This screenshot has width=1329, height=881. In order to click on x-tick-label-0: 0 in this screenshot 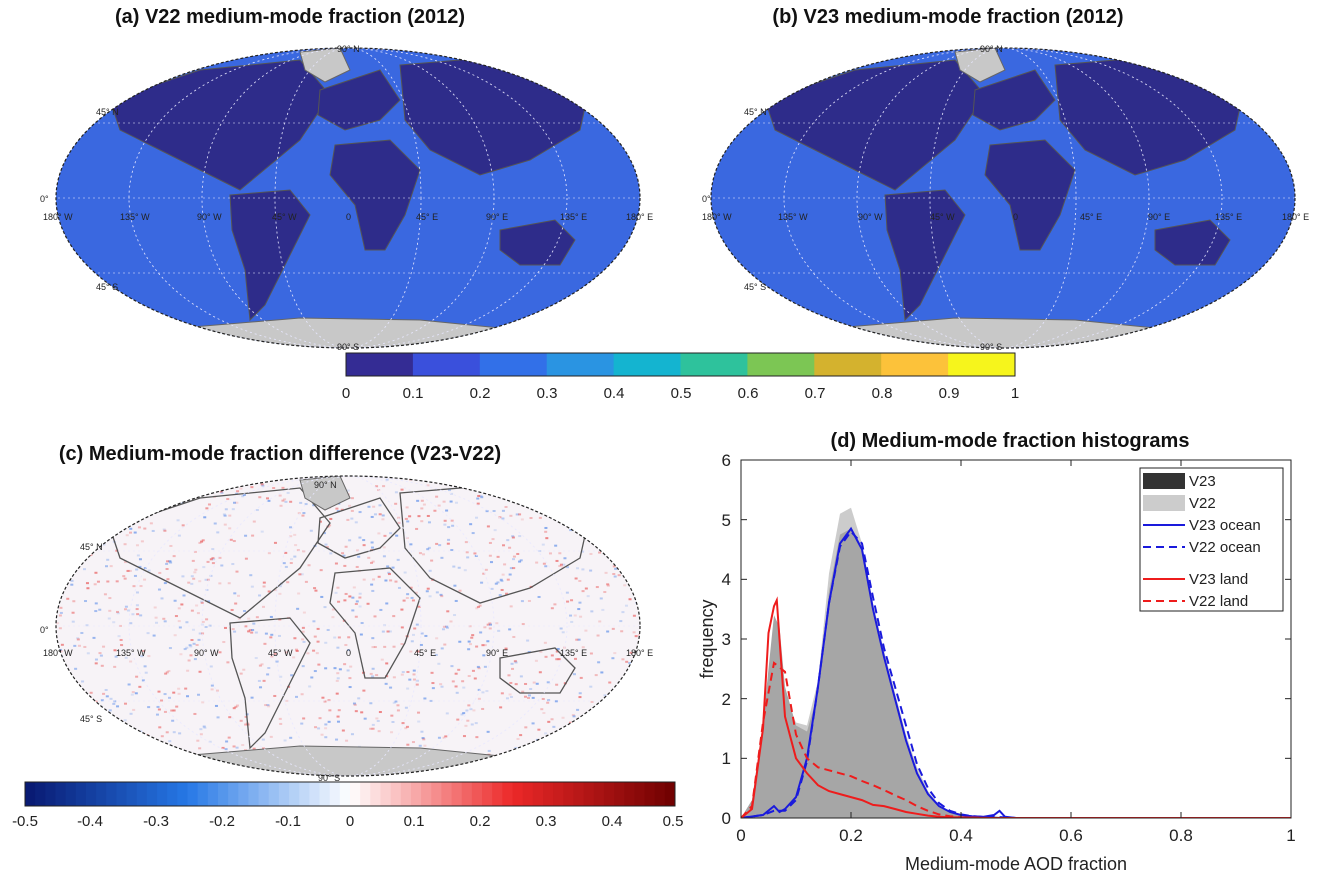, I will do `click(740, 835)`.